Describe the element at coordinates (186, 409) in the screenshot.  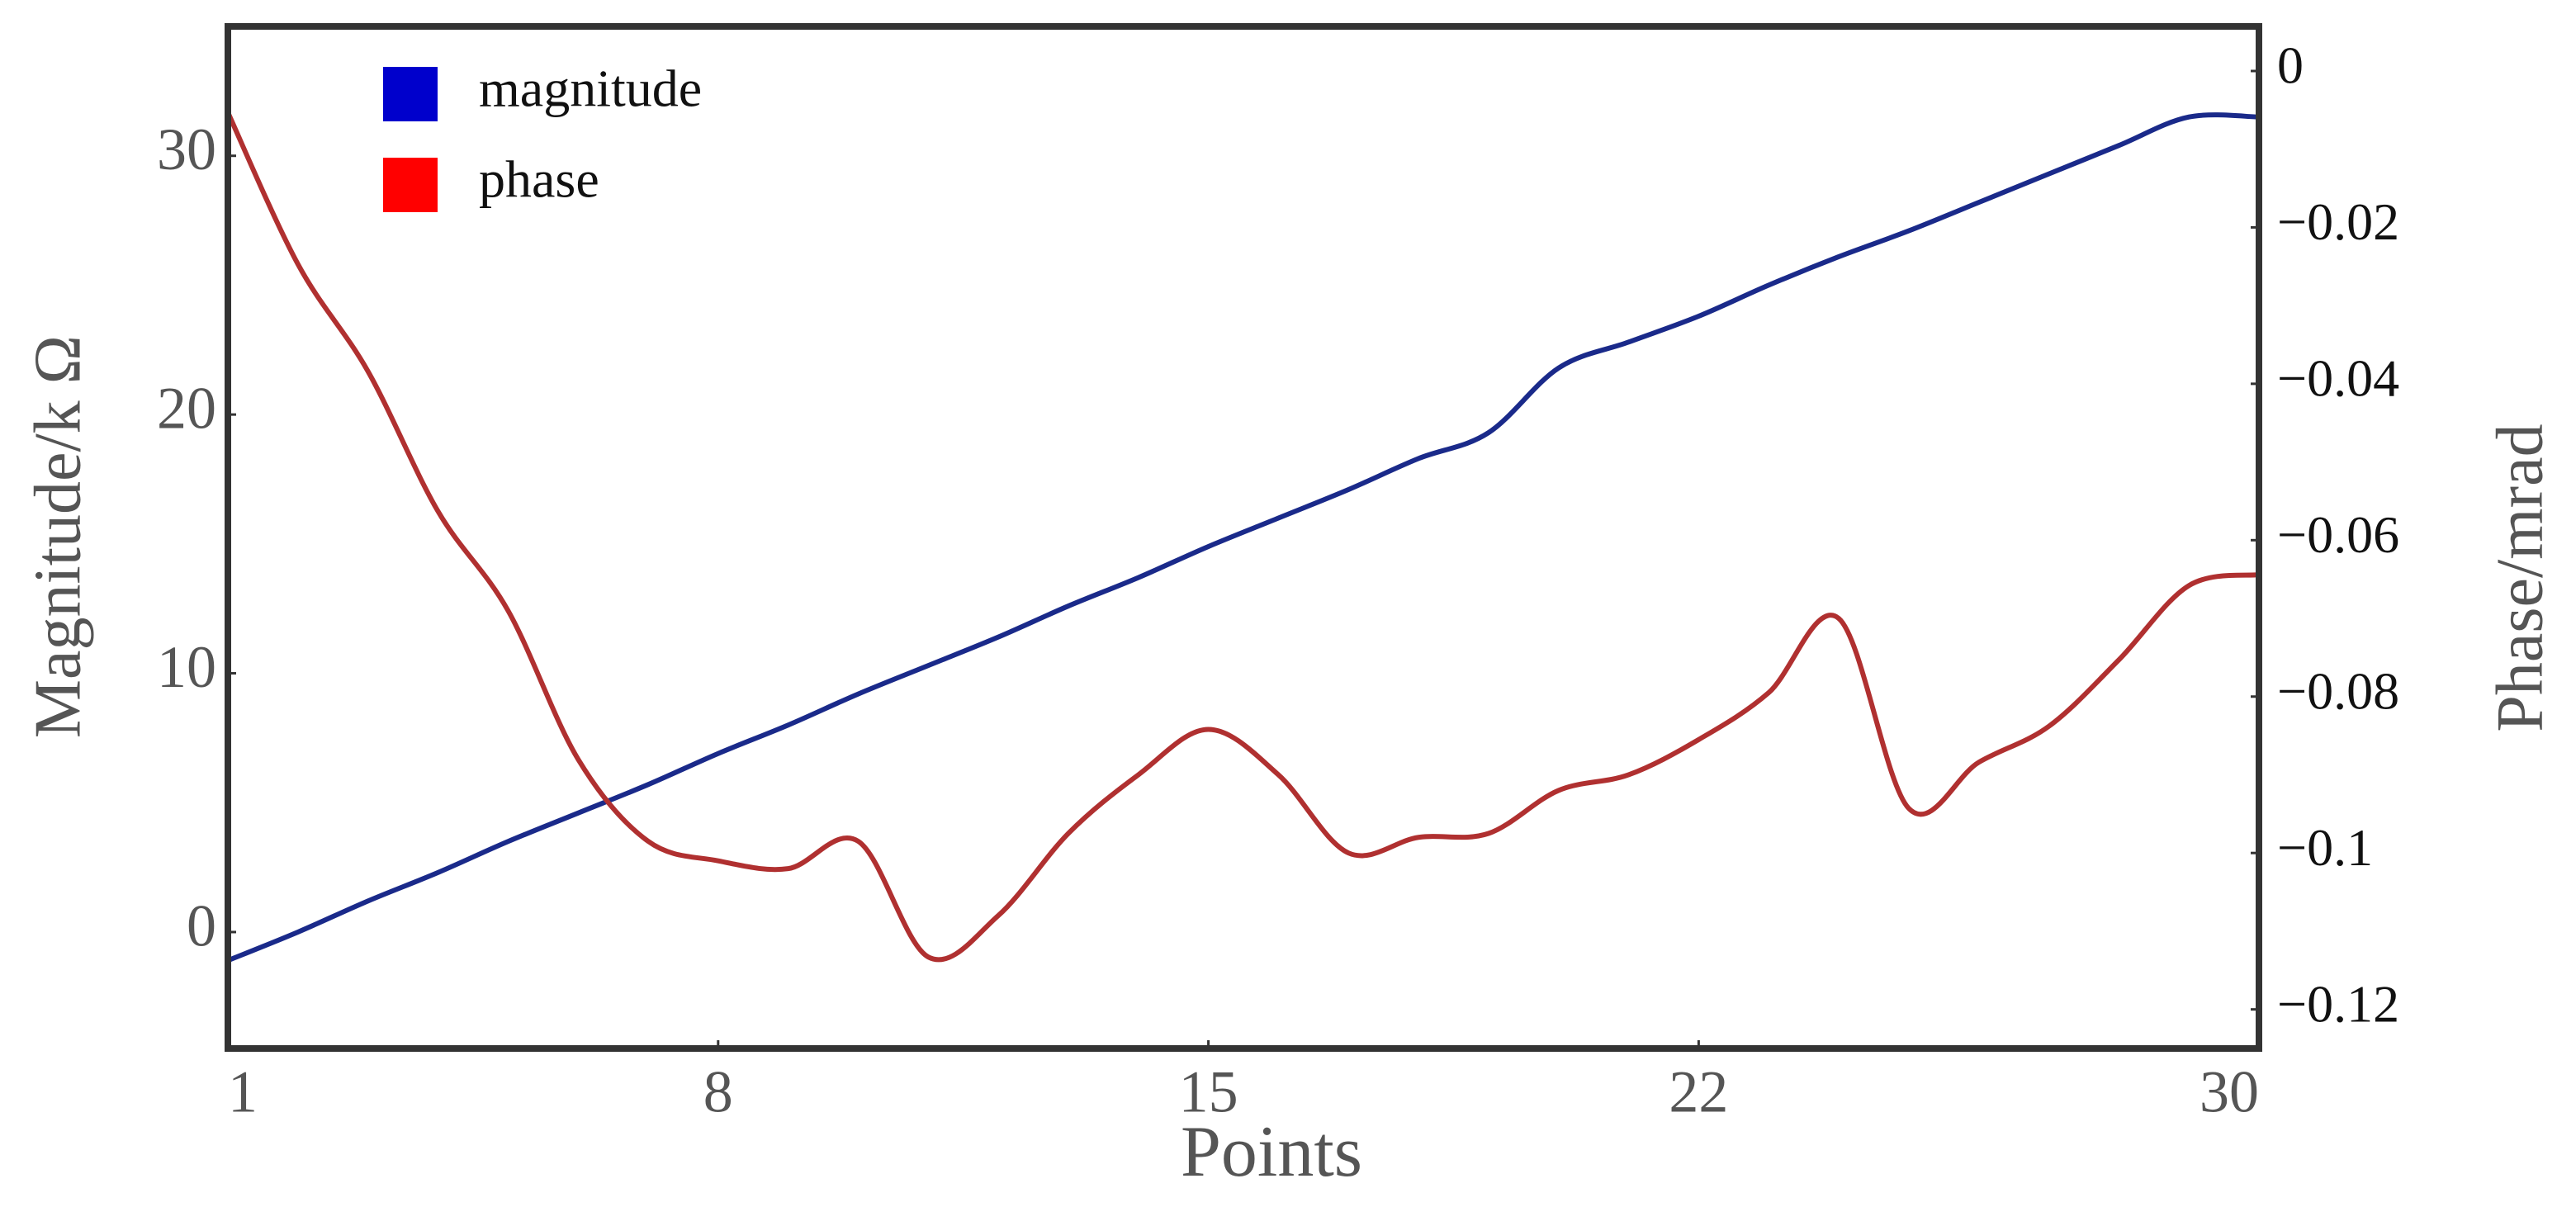
I see `y-tick-label: 20` at that location.